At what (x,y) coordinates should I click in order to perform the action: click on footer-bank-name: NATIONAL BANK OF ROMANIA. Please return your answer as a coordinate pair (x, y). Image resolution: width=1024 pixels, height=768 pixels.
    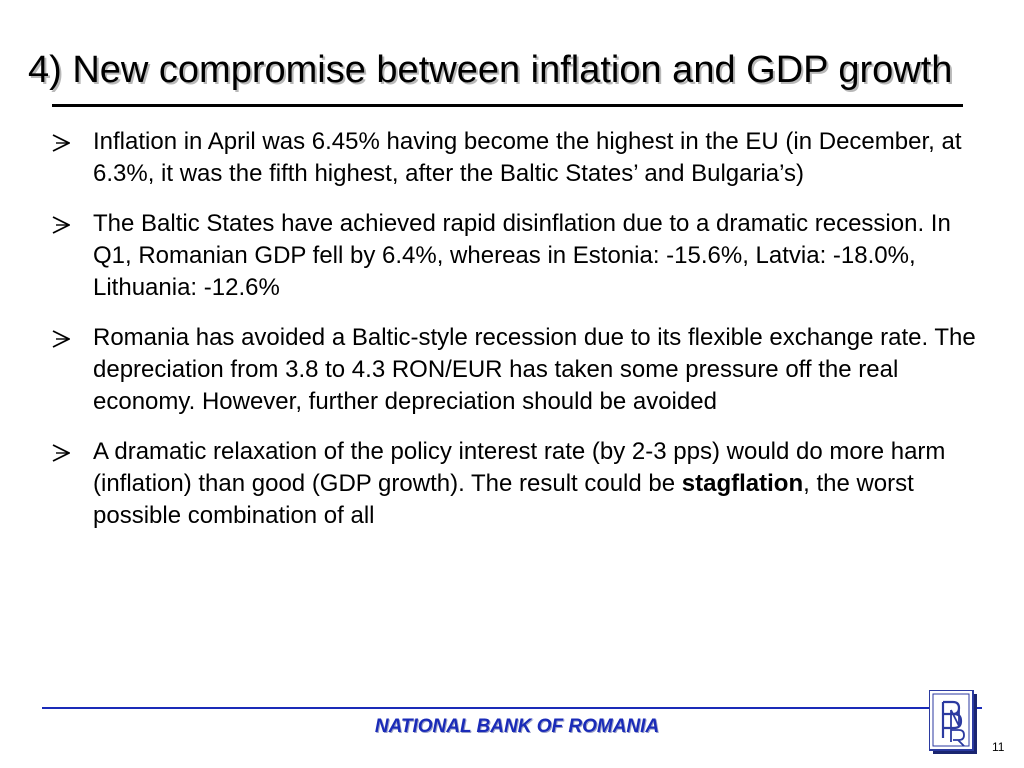
    Looking at the image, I should click on (517, 726).